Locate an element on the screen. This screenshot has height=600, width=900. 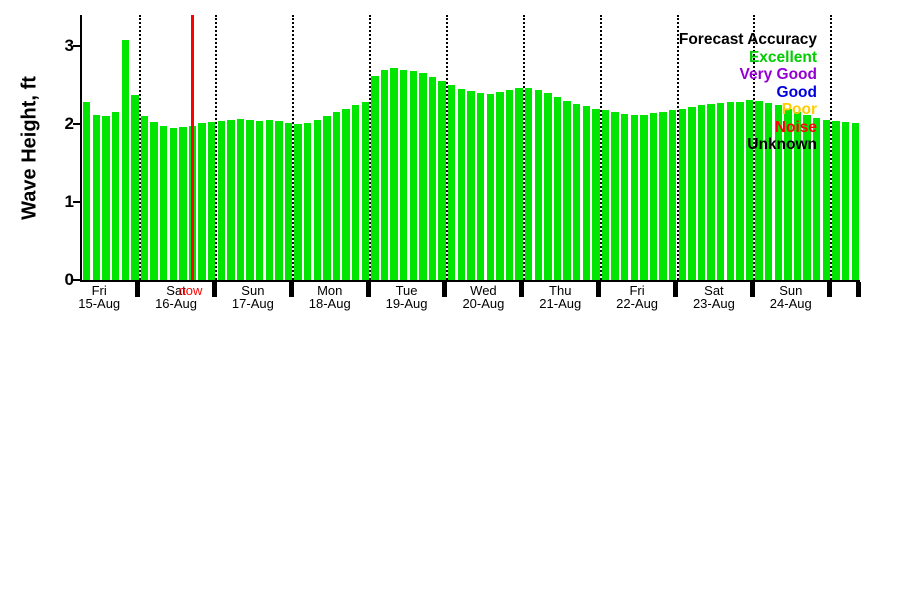
y-axis-tick-label: 2 is located at coordinates (69, 124).